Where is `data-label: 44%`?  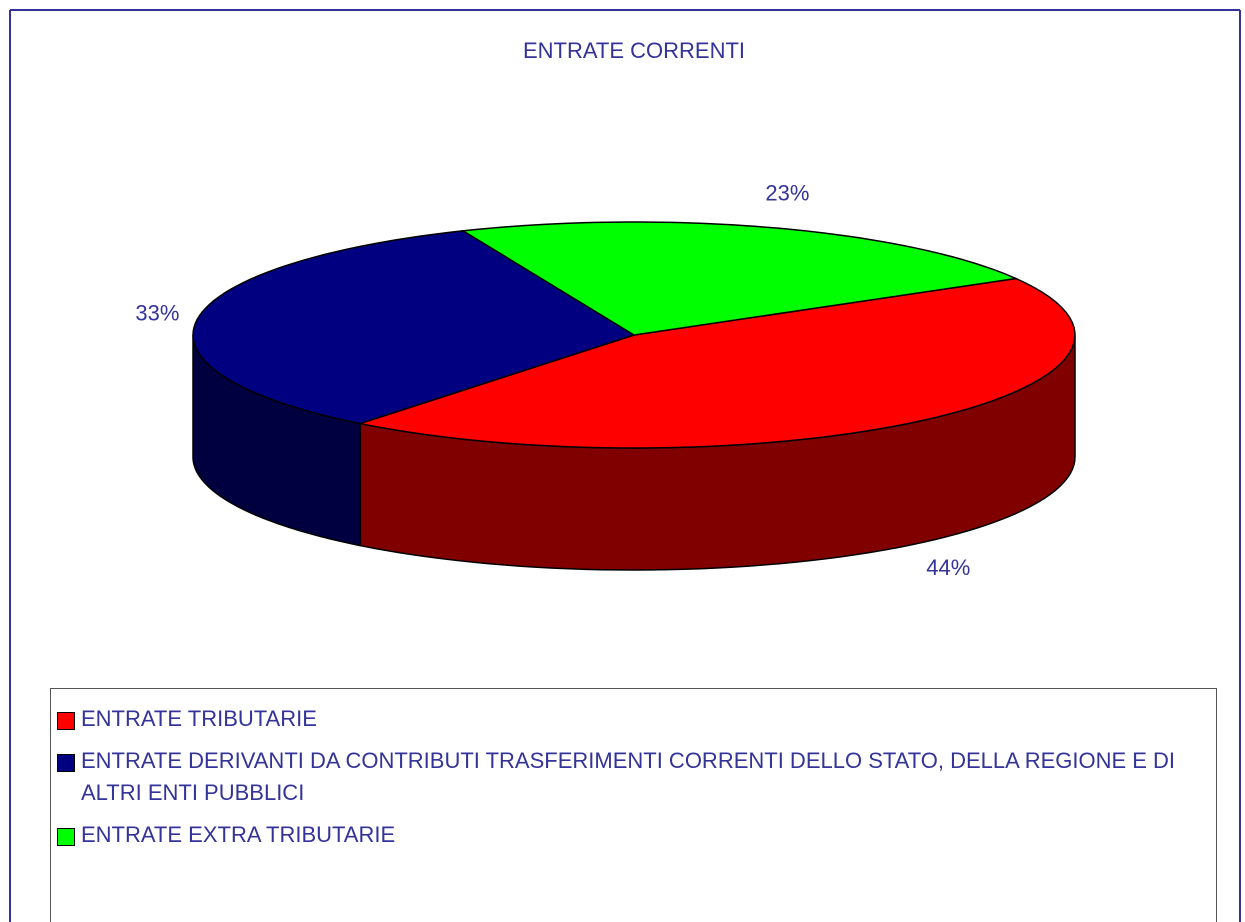
data-label: 44% is located at coordinates (948, 567).